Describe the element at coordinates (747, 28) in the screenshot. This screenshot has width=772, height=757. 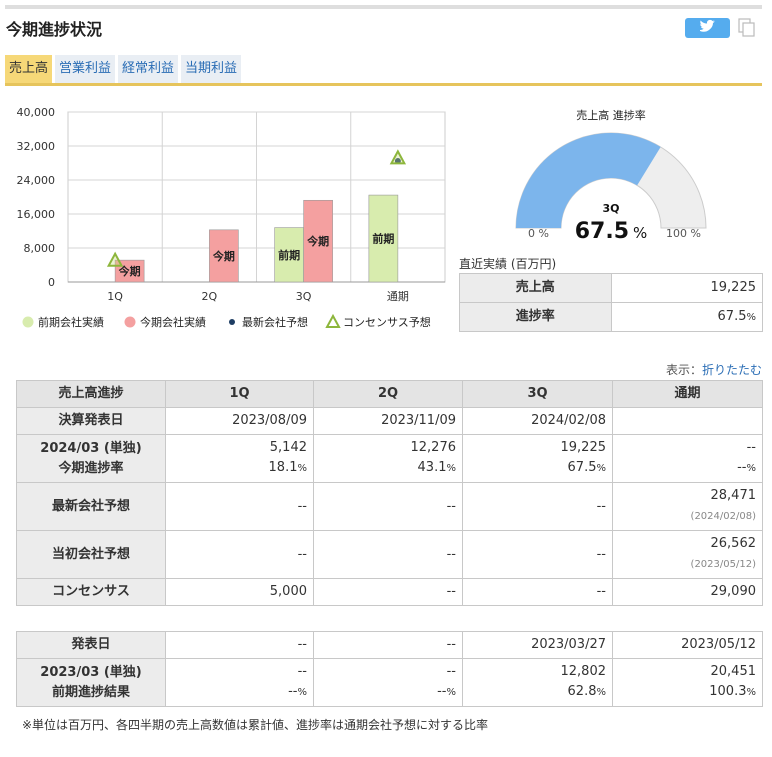
I see `copy-button` at that location.